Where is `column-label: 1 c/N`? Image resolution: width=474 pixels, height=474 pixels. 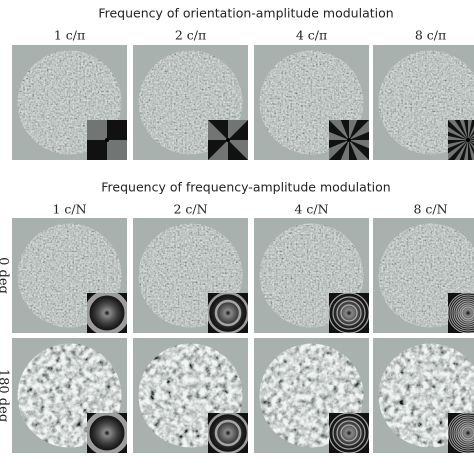
column-label: 1 c/N is located at coordinates (69, 209).